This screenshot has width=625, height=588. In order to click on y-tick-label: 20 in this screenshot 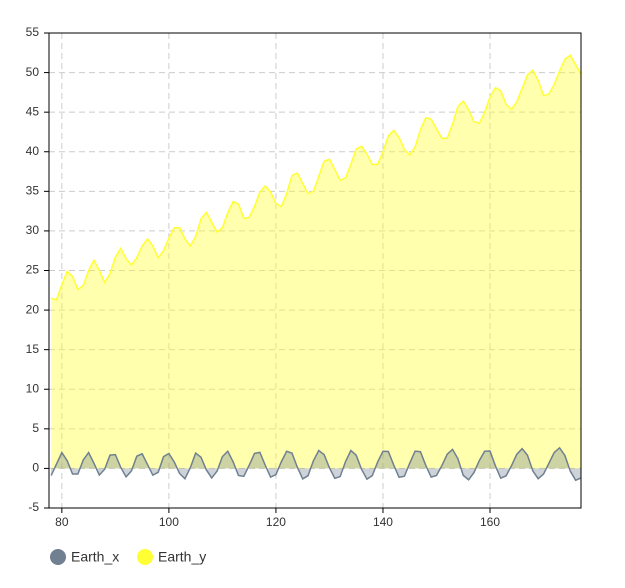, I will do `click(33, 309)`.